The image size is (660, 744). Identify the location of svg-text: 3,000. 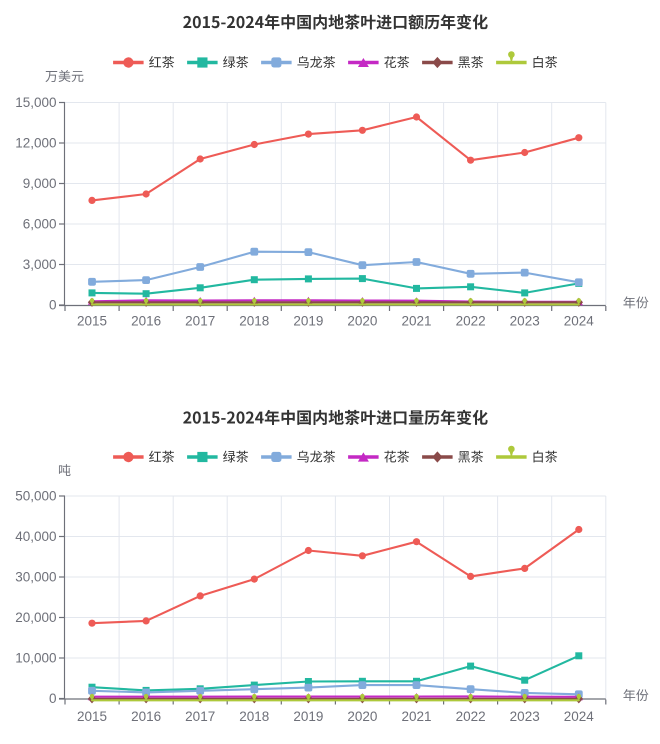
(40, 264).